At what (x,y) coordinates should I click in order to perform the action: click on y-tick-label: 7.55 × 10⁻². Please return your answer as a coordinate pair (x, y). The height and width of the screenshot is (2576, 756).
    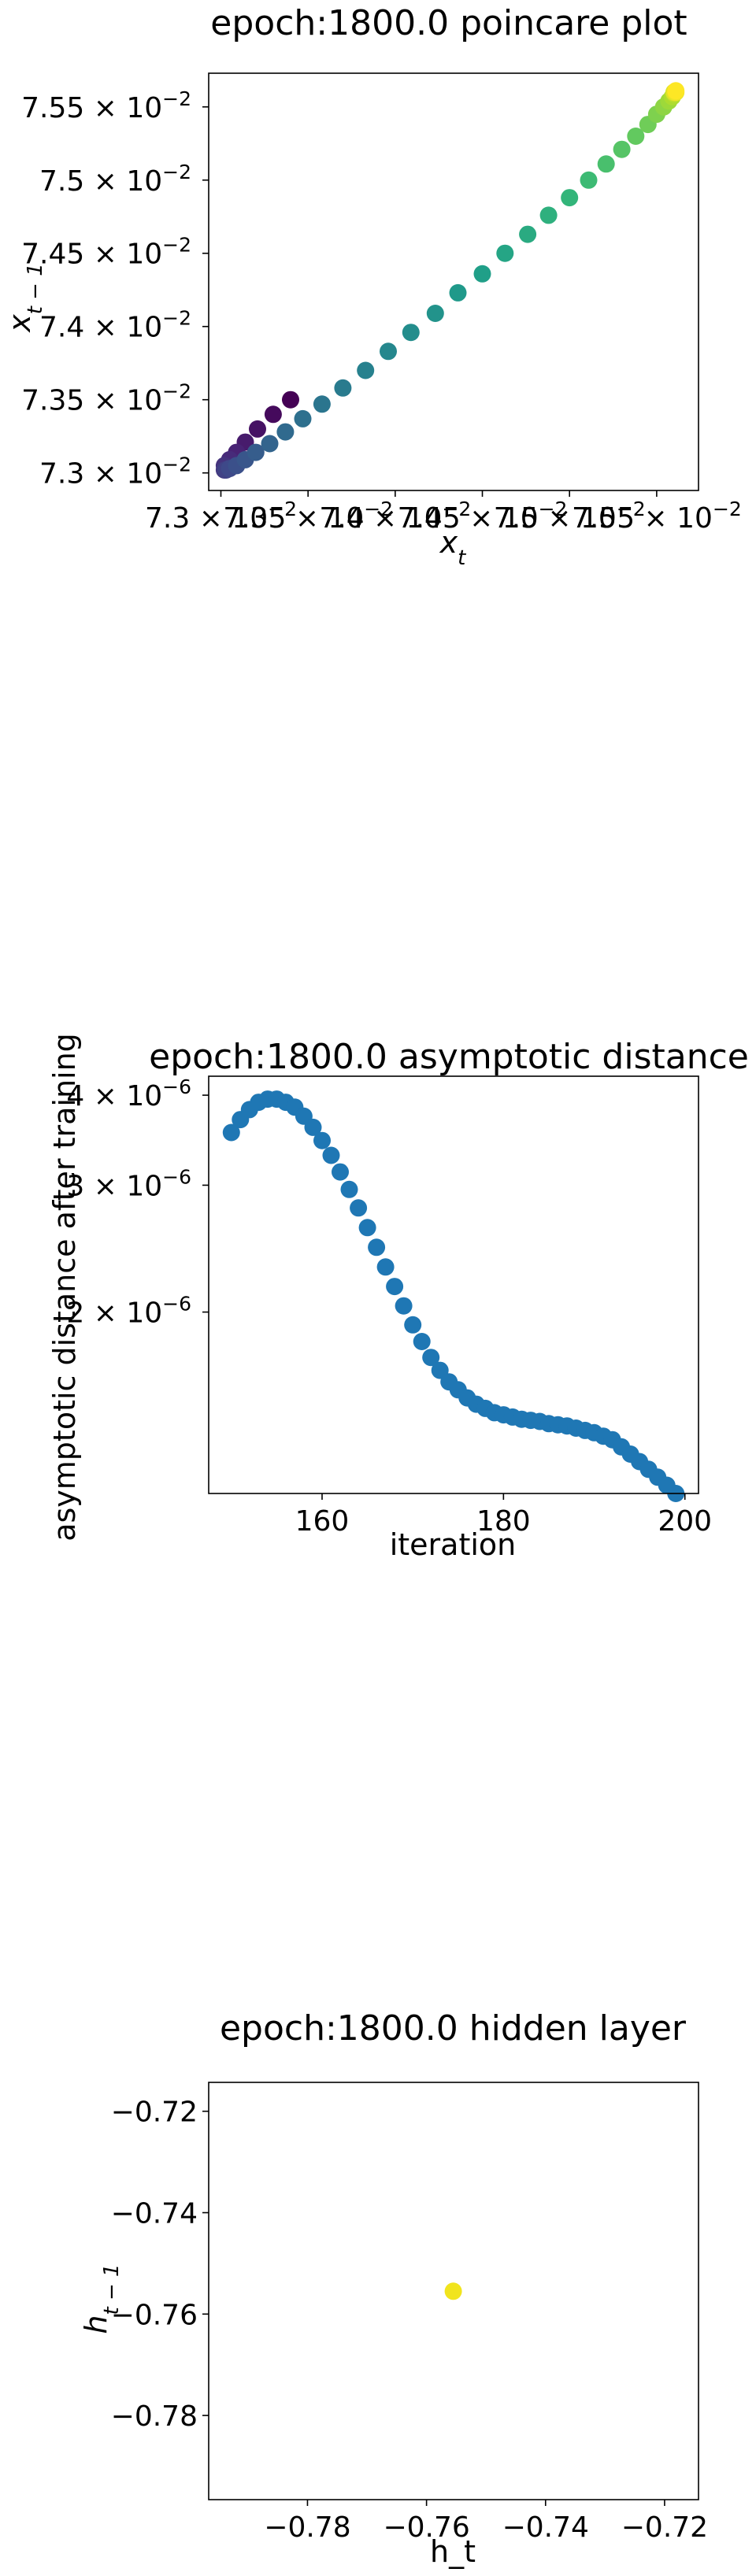
    Looking at the image, I should click on (106, 105).